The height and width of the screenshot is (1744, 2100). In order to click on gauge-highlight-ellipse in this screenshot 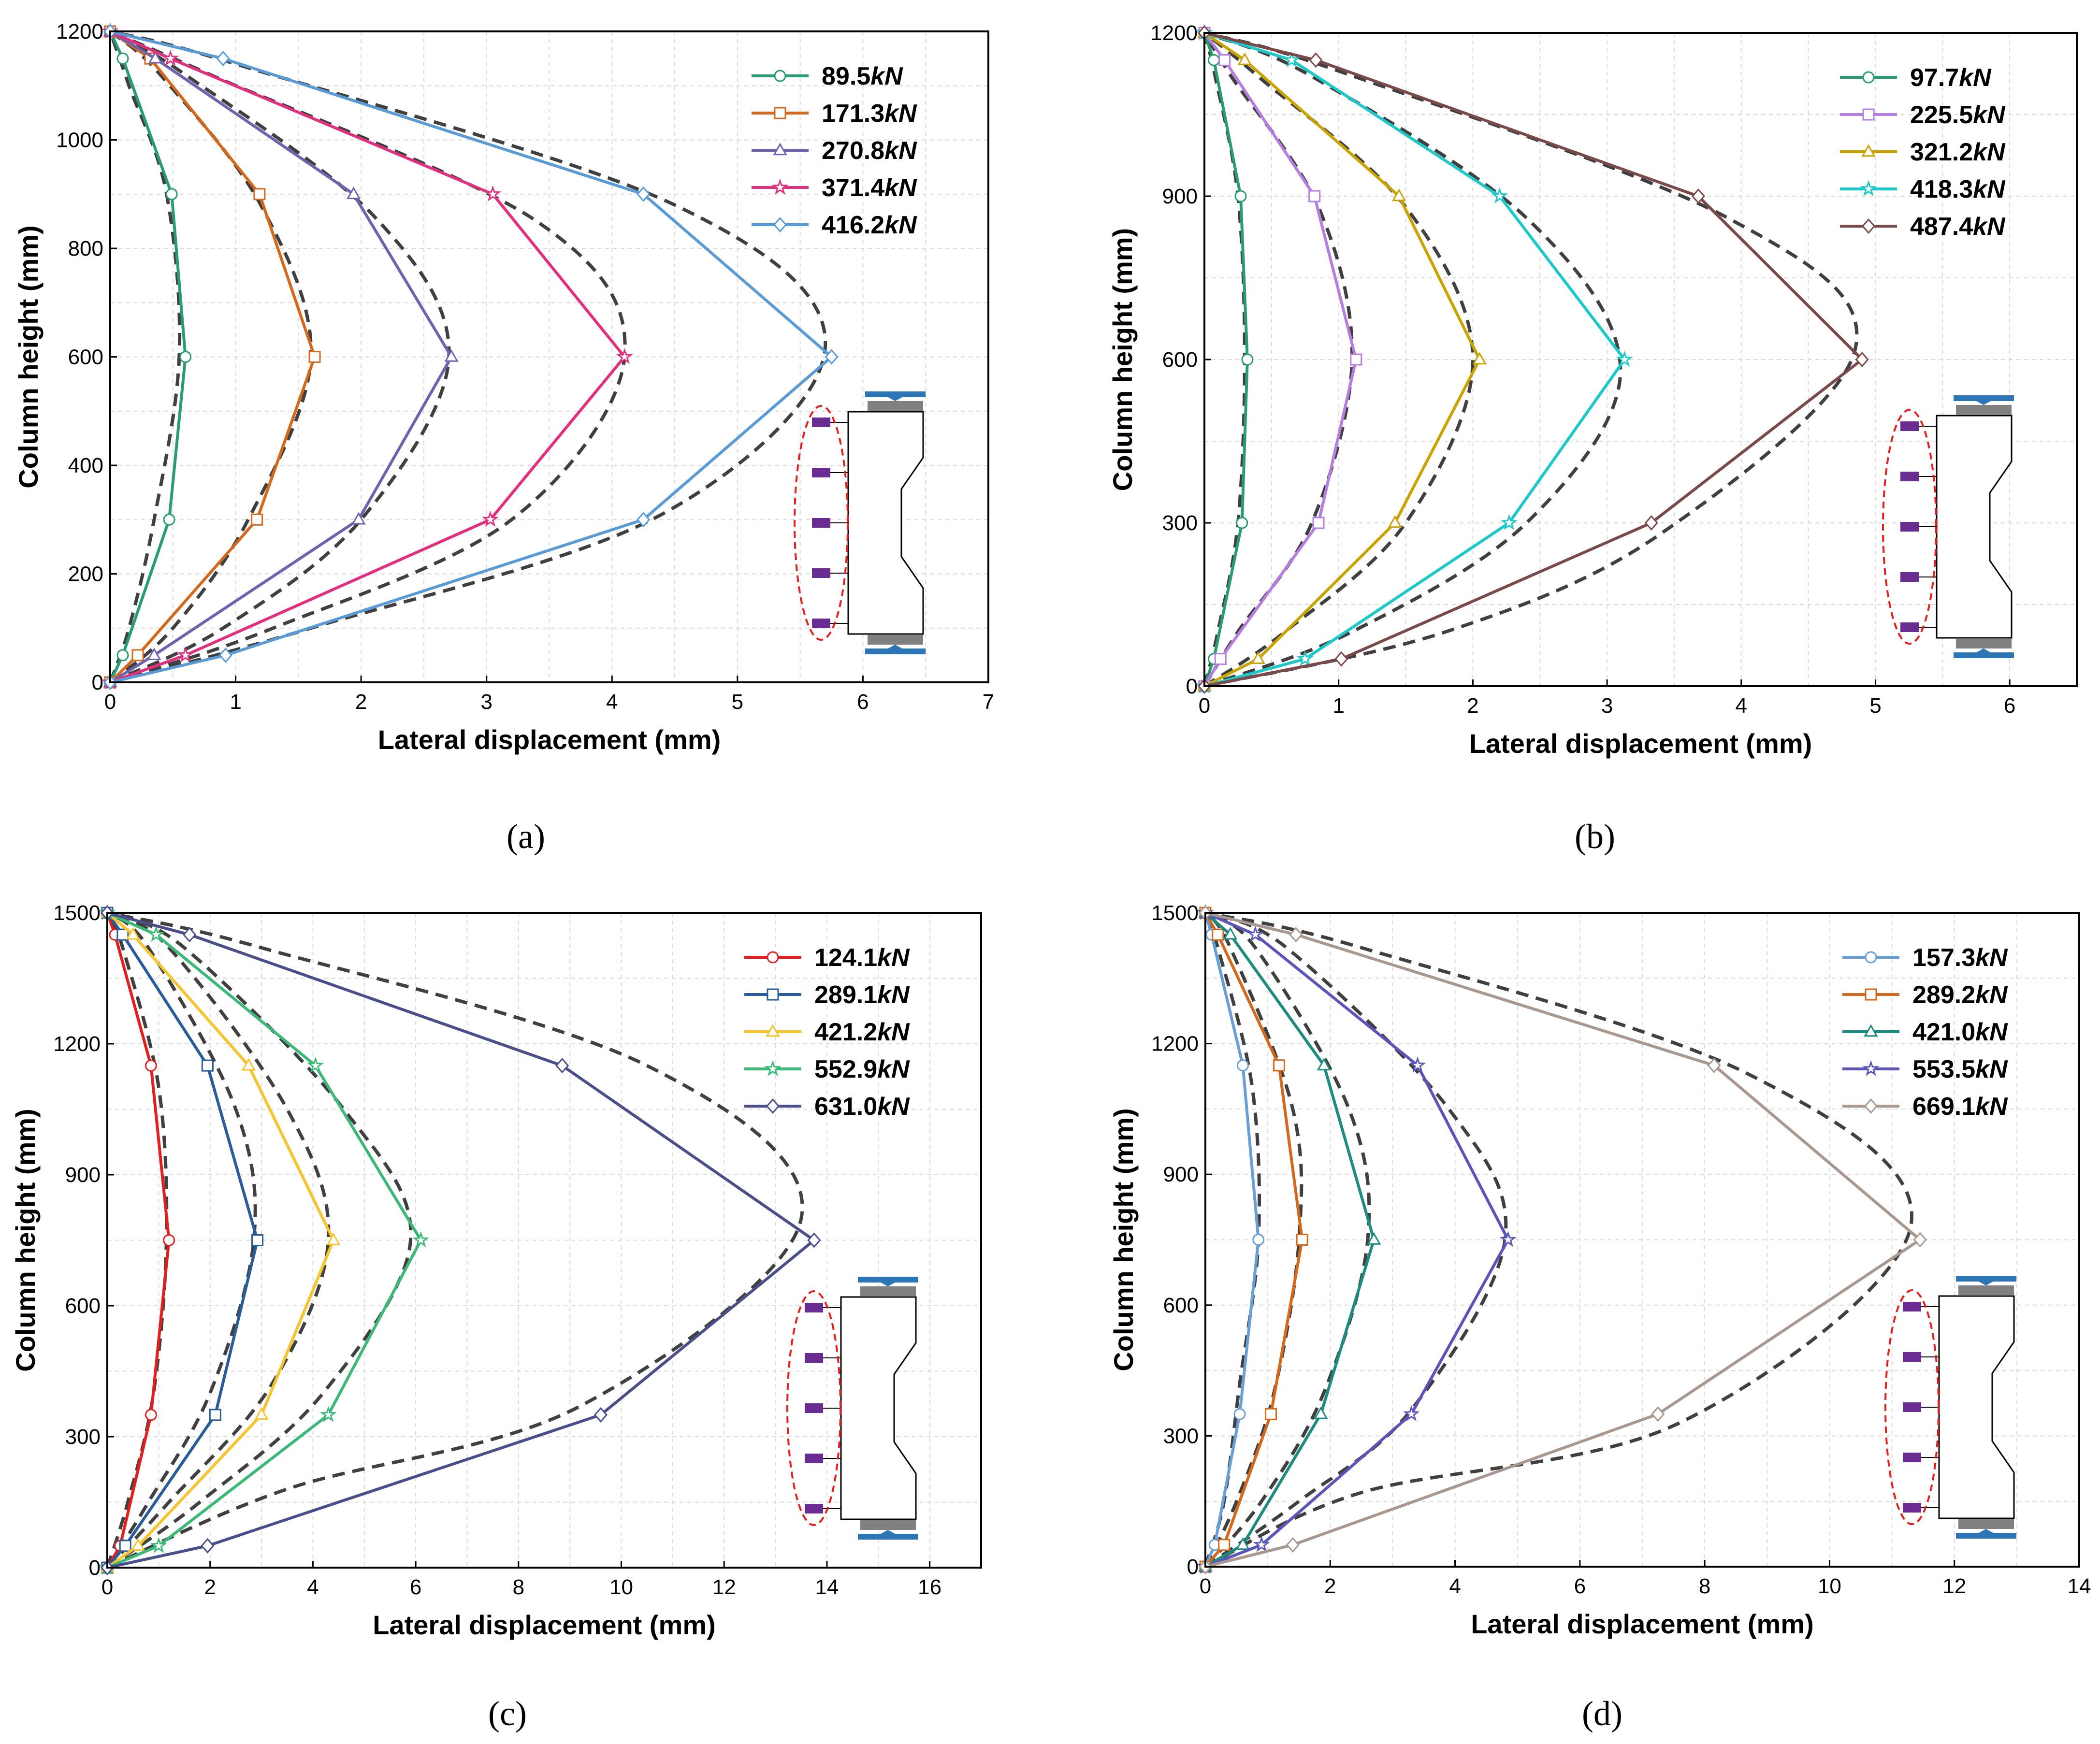, I will do `click(1910, 527)`.